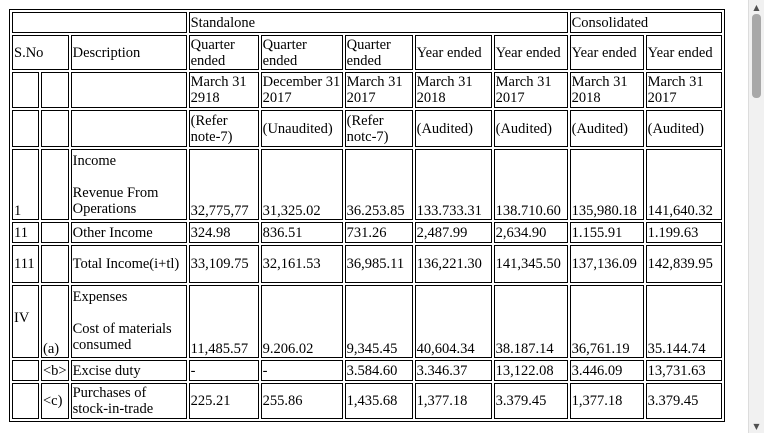 The height and width of the screenshot is (433, 764). Describe the element at coordinates (530, 370) in the screenshot. I see `value-cell: 13,122.08` at that location.